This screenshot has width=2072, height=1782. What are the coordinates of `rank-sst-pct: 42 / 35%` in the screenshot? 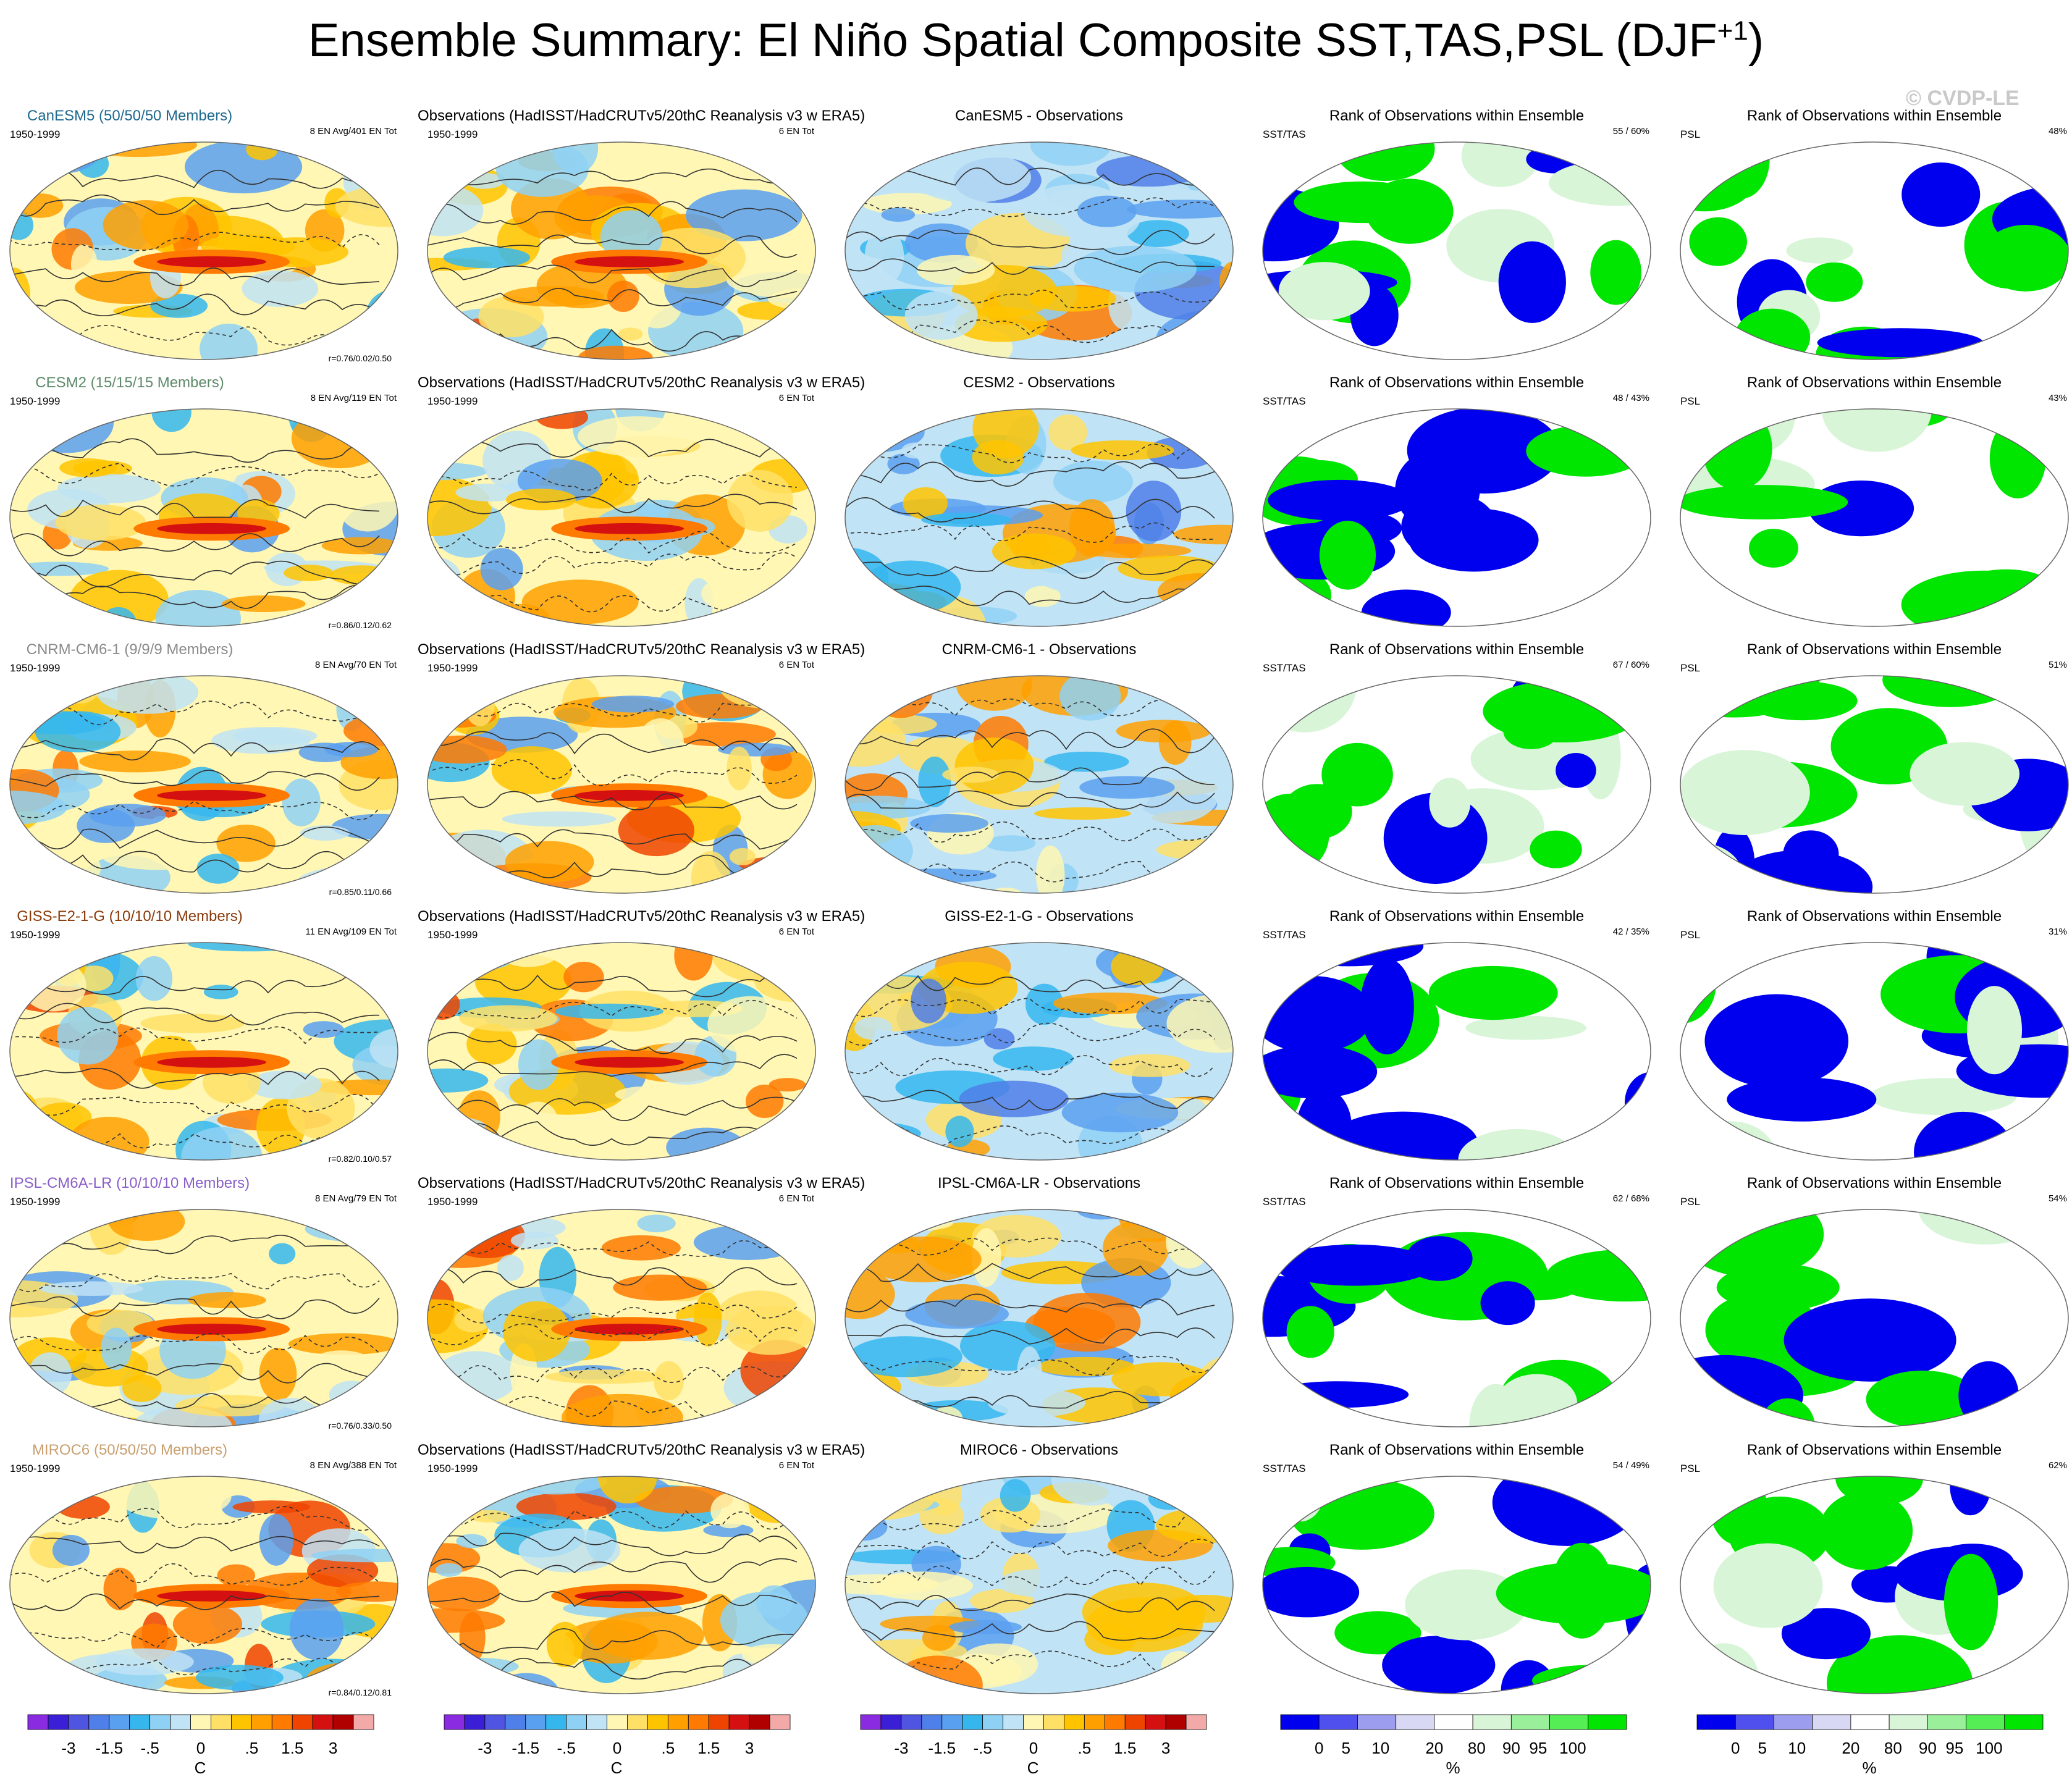 It's located at (1631, 932).